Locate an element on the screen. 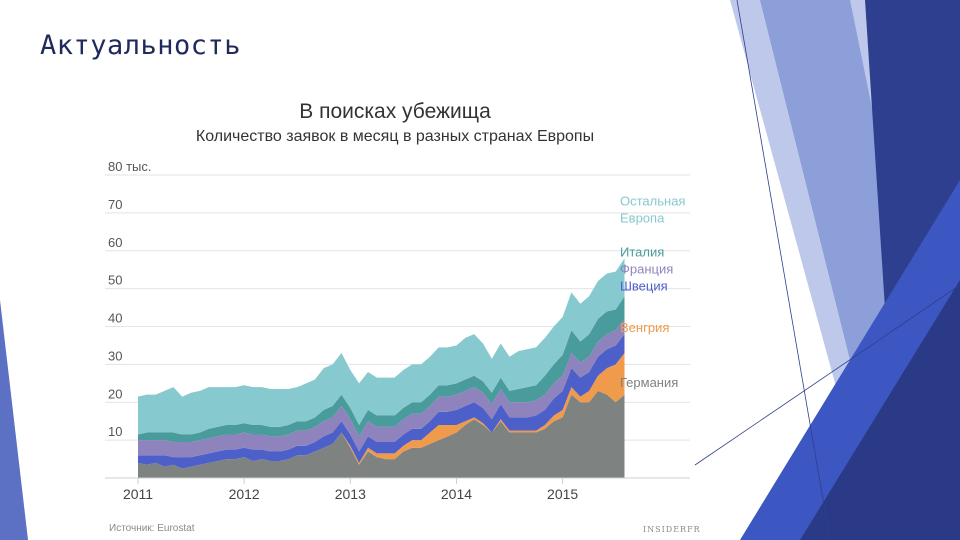  x-tick-label: 2011 is located at coordinates (138, 494).